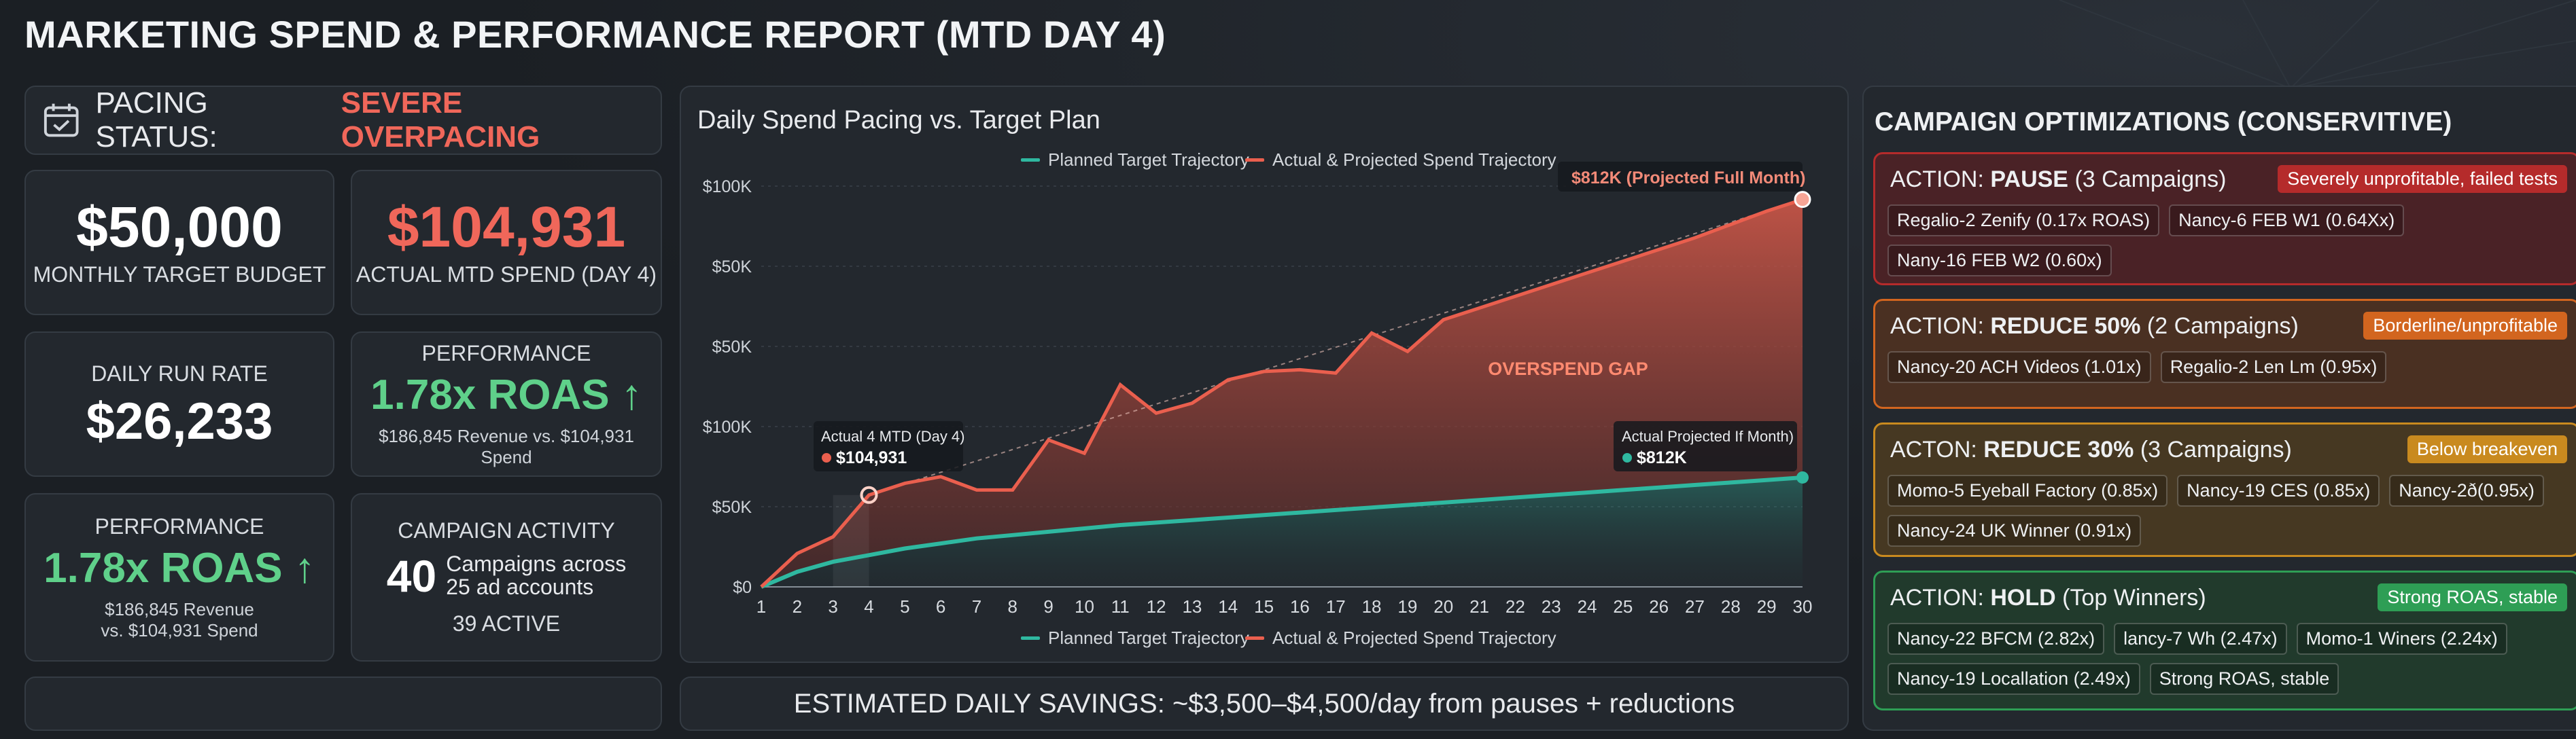  Describe the element at coordinates (1933, 450) in the screenshot. I see `action-prefix: ACTON:` at that location.